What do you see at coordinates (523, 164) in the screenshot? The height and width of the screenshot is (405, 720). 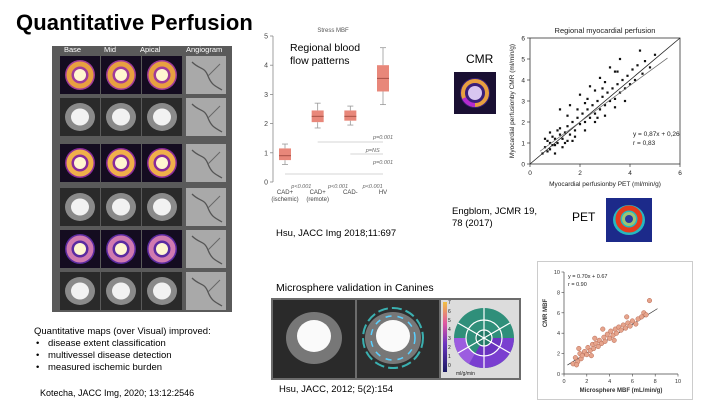 I see `y-tick-label: 0` at bounding box center [523, 164].